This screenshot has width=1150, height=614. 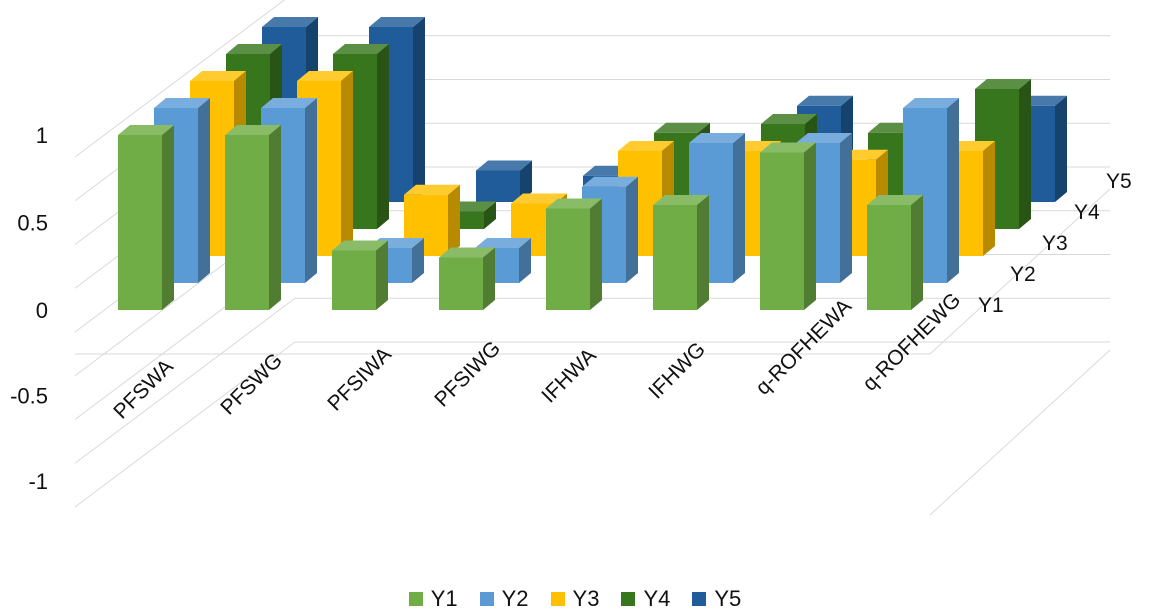 I want to click on depth-label: Y4, so click(x=1087, y=212).